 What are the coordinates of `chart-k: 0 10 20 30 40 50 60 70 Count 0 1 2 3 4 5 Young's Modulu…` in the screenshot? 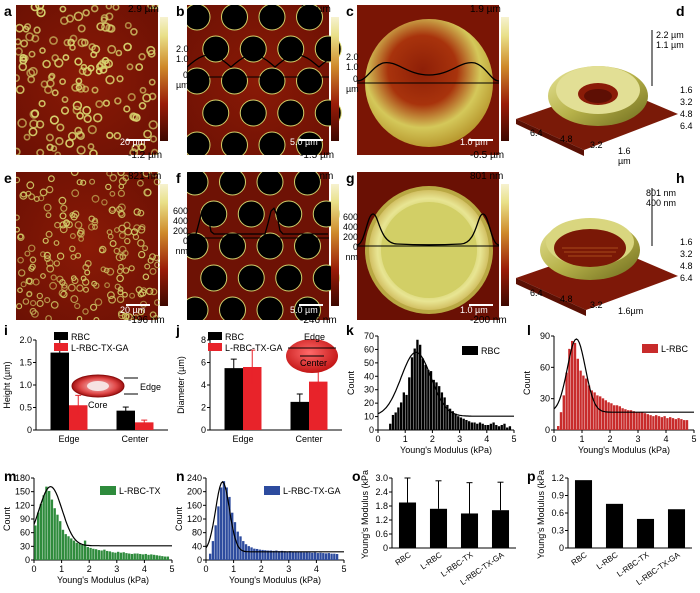 It's located at (431, 393).